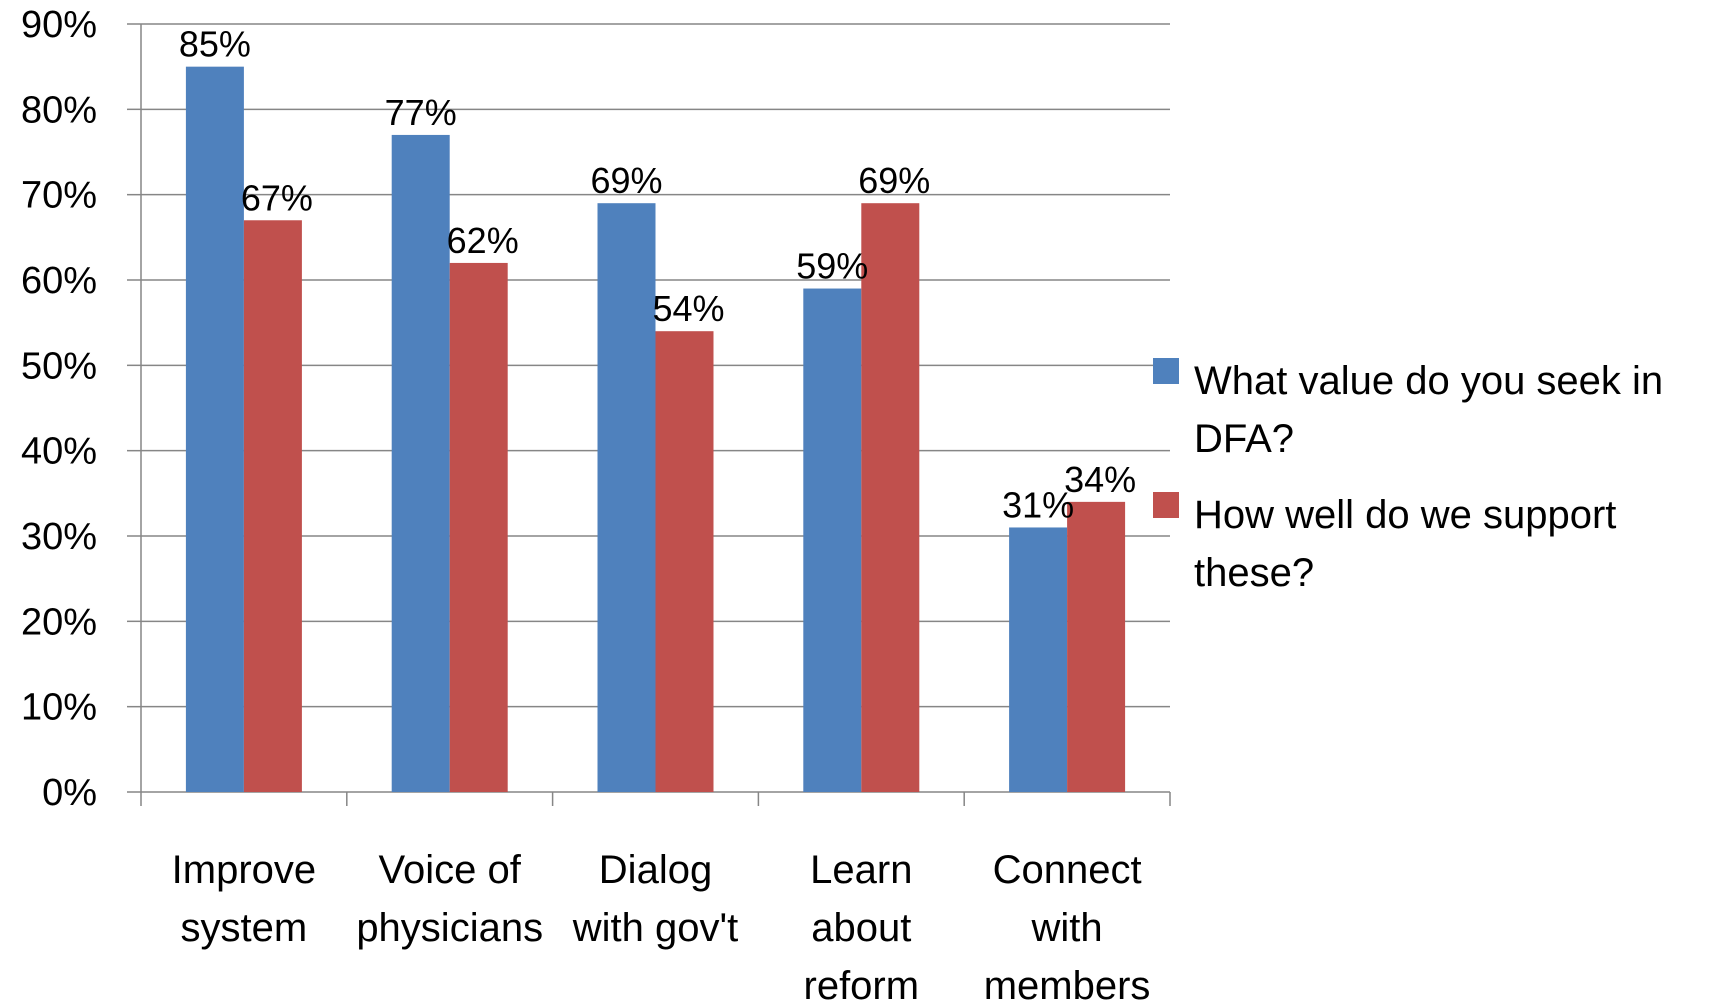 Image resolution: width=1714 pixels, height=1001 pixels. Describe the element at coordinates (1067, 870) in the screenshot. I see `category-label: Connect` at that location.